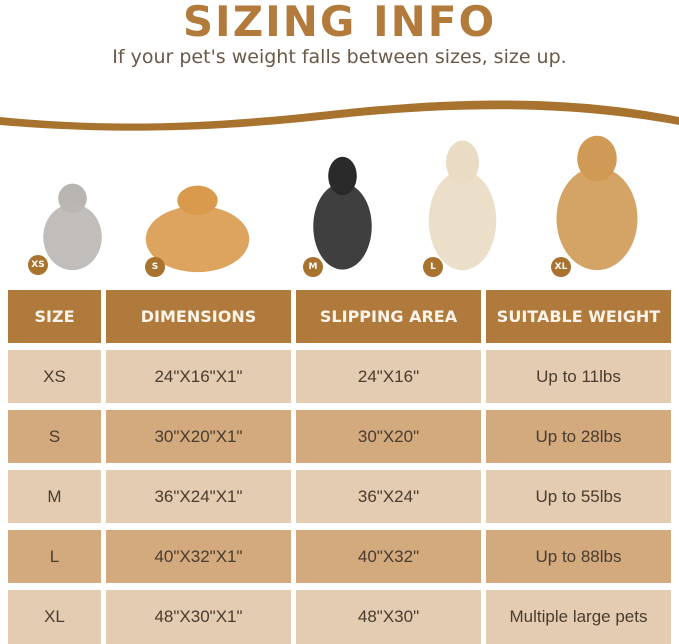 The width and height of the screenshot is (679, 644). What do you see at coordinates (54, 316) in the screenshot?
I see `column-header-size: SIZE` at bounding box center [54, 316].